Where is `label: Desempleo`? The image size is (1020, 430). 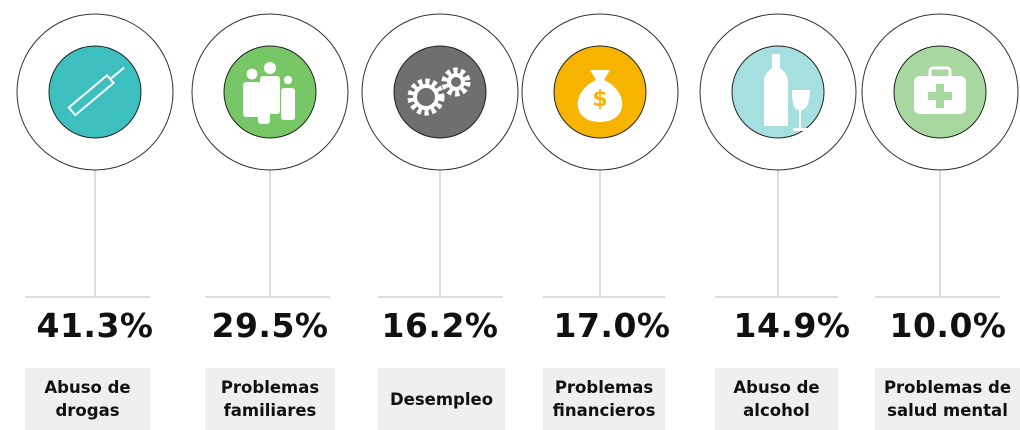
label: Desempleo is located at coordinates (441, 399).